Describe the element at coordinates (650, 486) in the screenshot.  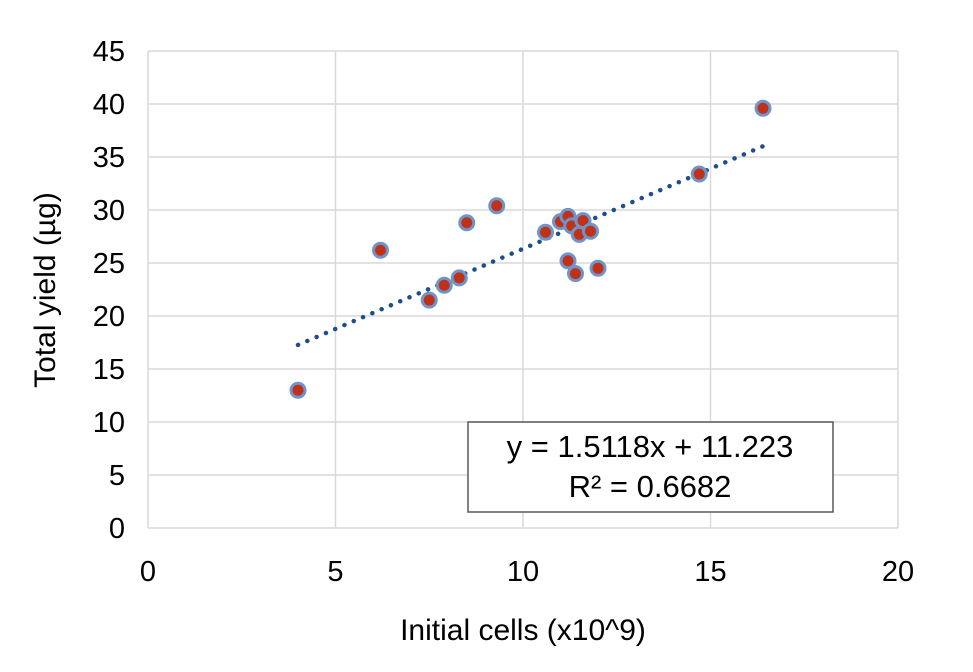
I see `trendline-r-squared: R² = 0.6682` at that location.